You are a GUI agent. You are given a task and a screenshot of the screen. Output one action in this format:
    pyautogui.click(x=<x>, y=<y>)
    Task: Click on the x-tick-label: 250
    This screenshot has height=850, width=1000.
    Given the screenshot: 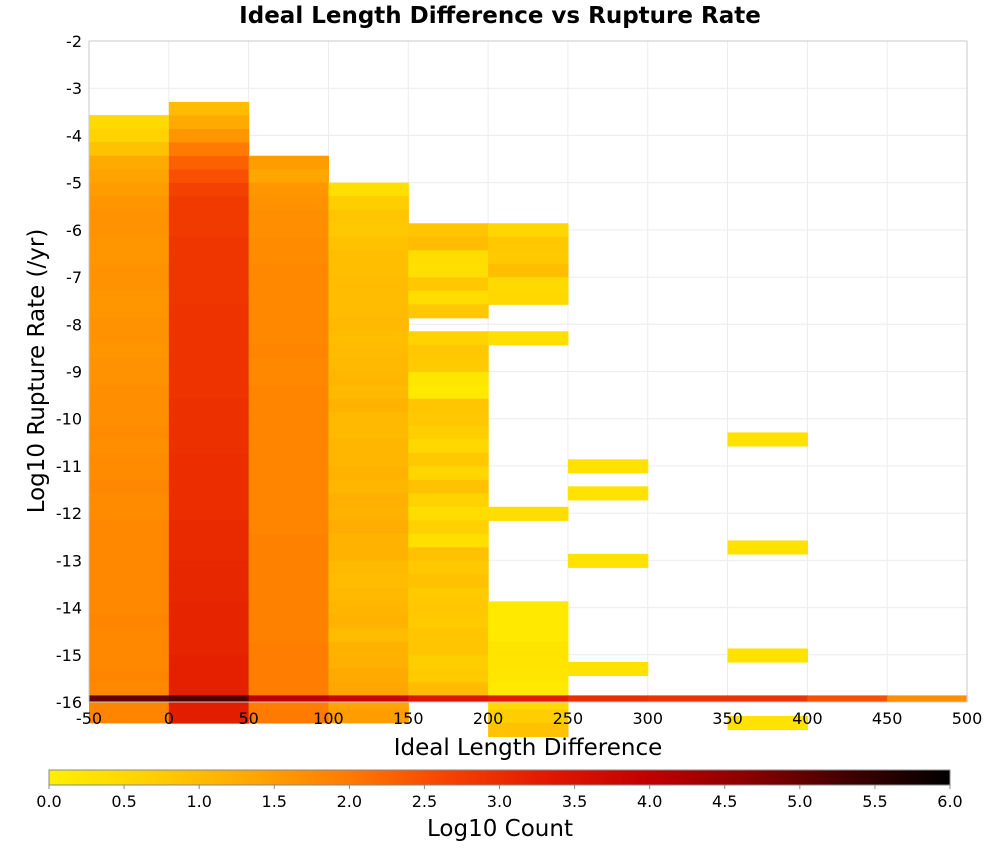 What is the action you would take?
    pyautogui.click(x=568, y=718)
    